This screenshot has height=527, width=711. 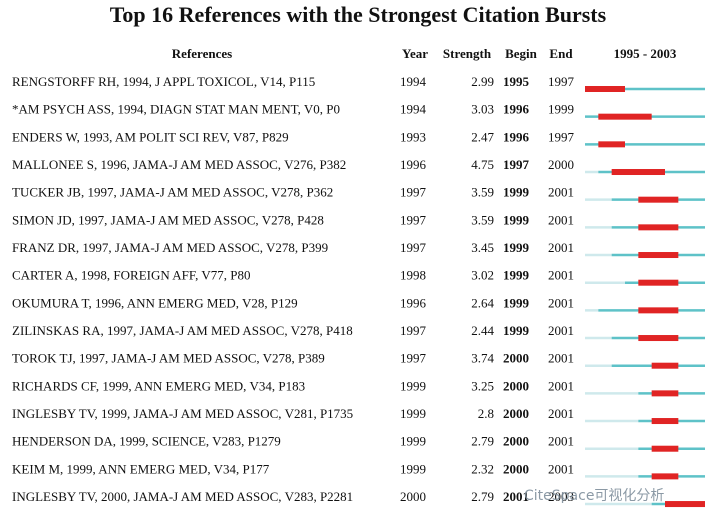 What do you see at coordinates (561, 496) in the screenshot?
I see `end: 2003` at bounding box center [561, 496].